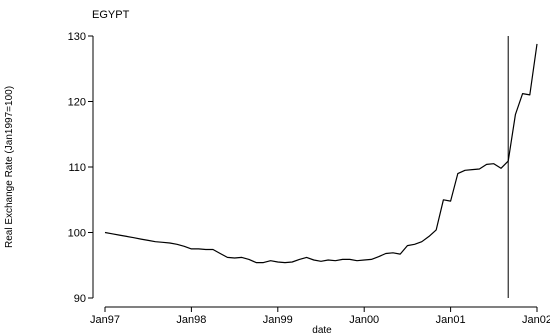 The width and height of the screenshot is (550, 336). What do you see at coordinates (9, 167) in the screenshot?
I see `y-axis-title: Real Exchange Rate (Jan1997=100)` at bounding box center [9, 167].